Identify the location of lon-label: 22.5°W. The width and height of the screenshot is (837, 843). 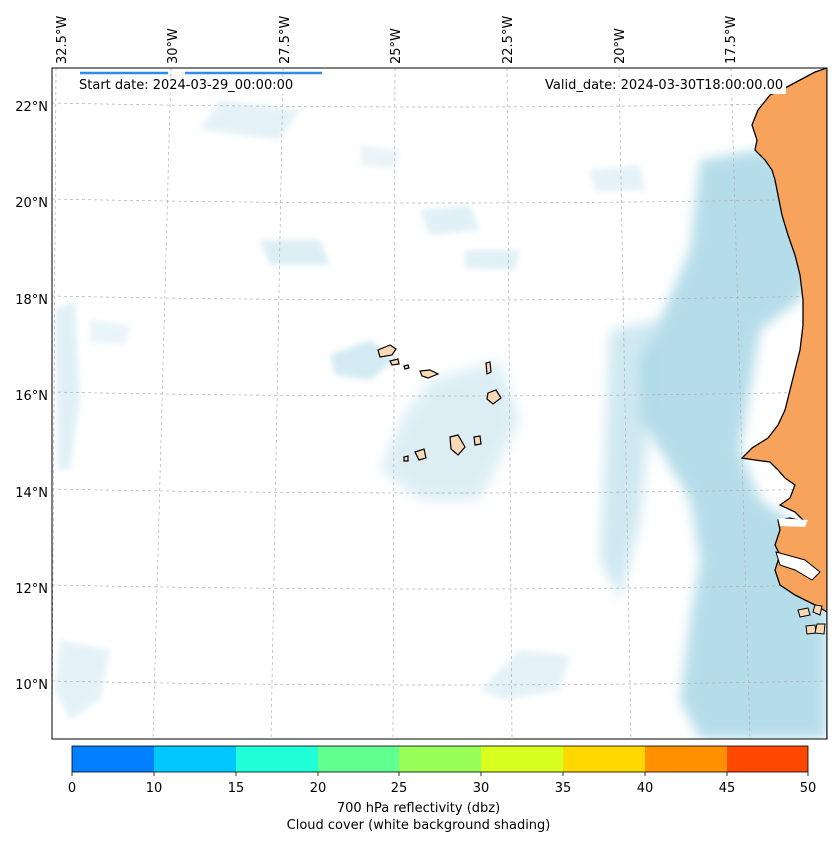
(508, 40).